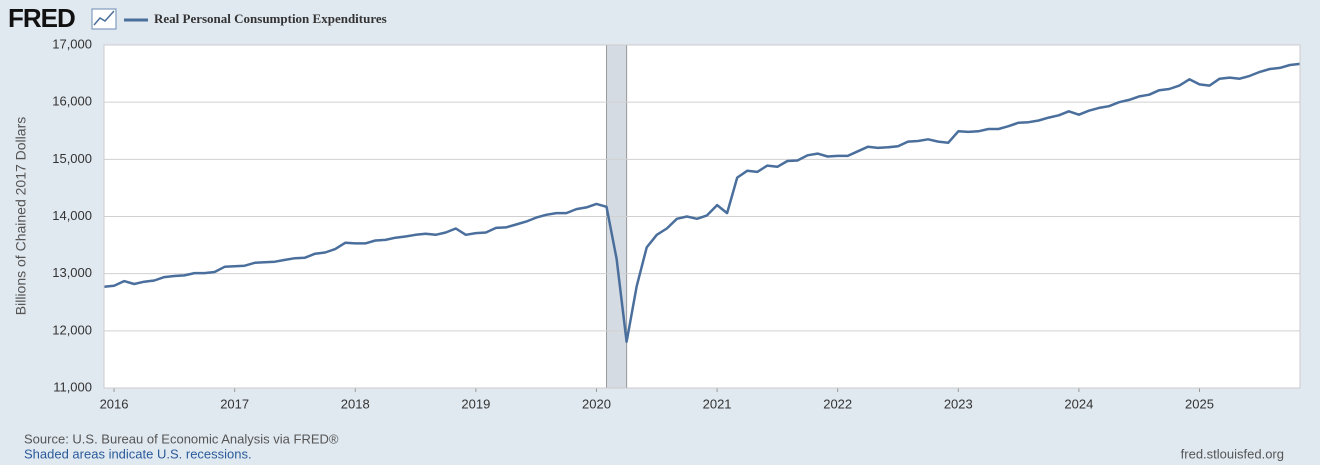  Describe the element at coordinates (138, 453) in the screenshot. I see `note: Shaded areas indicate U.S. recessions.` at that location.